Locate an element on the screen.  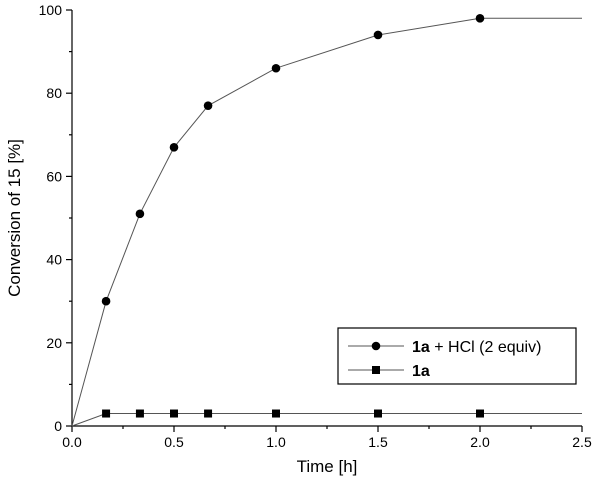
legend-circle-marker is located at coordinates (376, 346).